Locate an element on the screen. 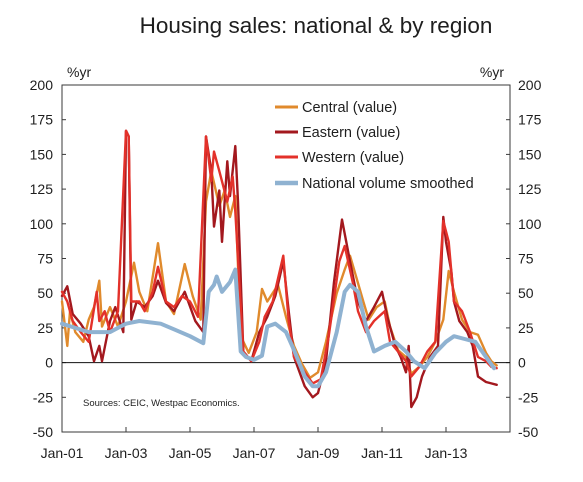 The image size is (583, 482). y-tick-label-left: 150 is located at coordinates (42, 154).